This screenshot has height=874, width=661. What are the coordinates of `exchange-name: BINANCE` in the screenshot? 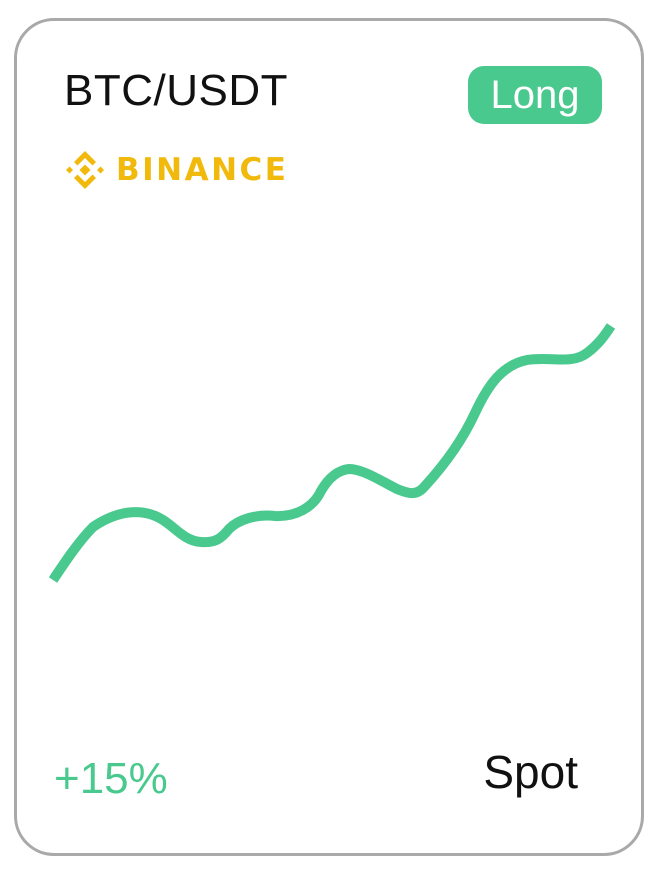 It's located at (202, 169).